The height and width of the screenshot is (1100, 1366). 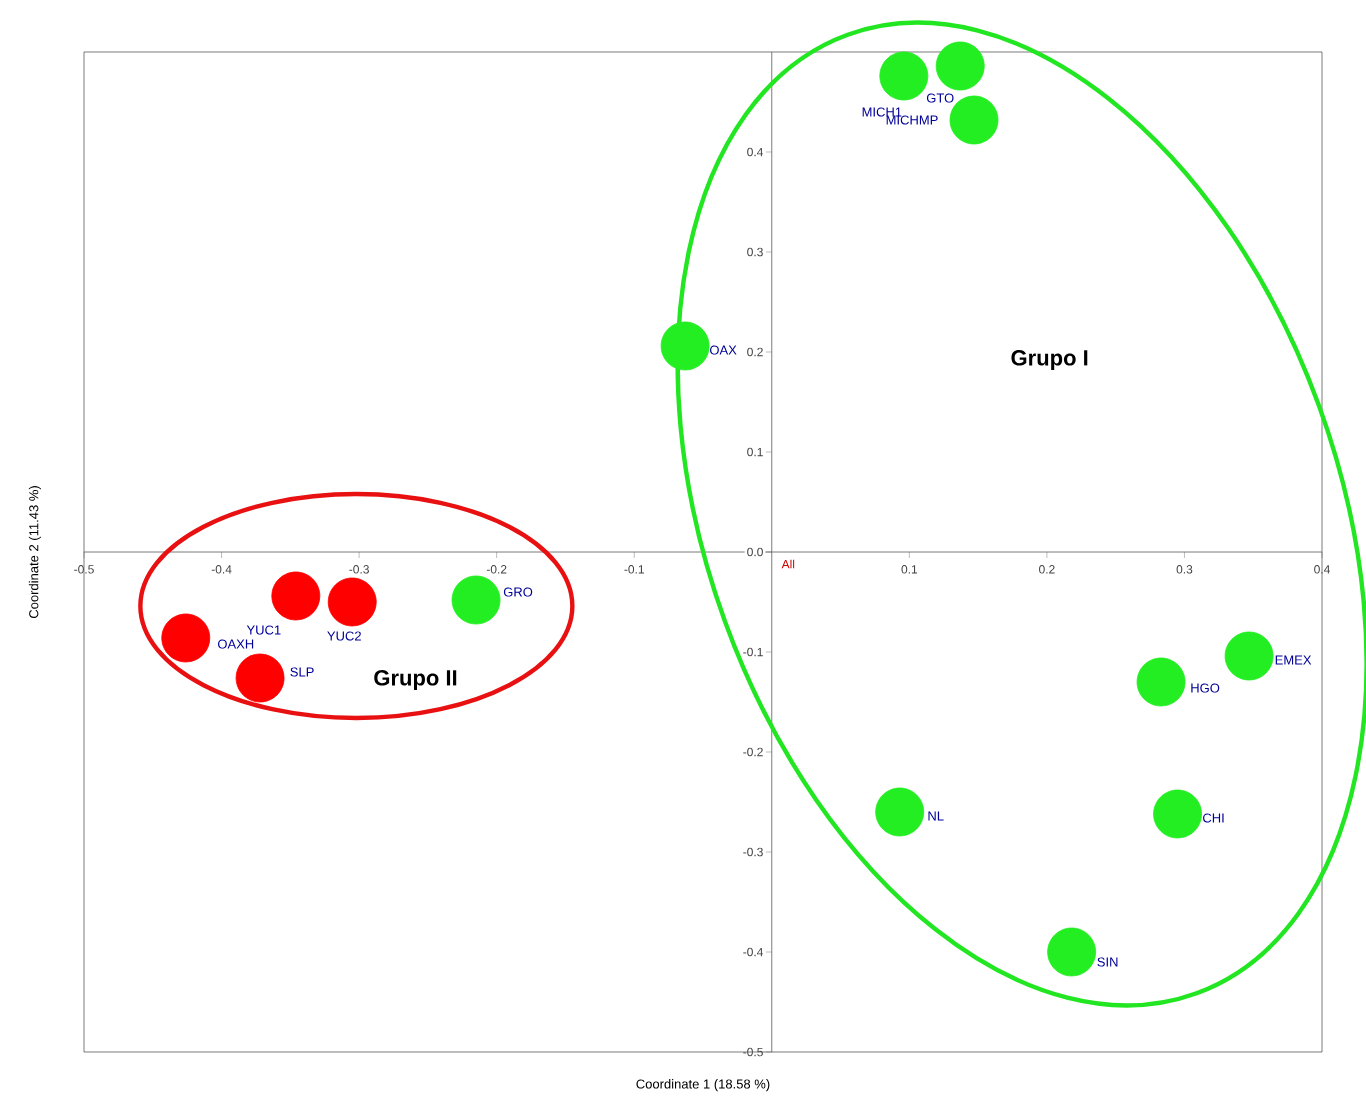 What do you see at coordinates (1049, 360) in the screenshot?
I see `annotation: Grupo I` at bounding box center [1049, 360].